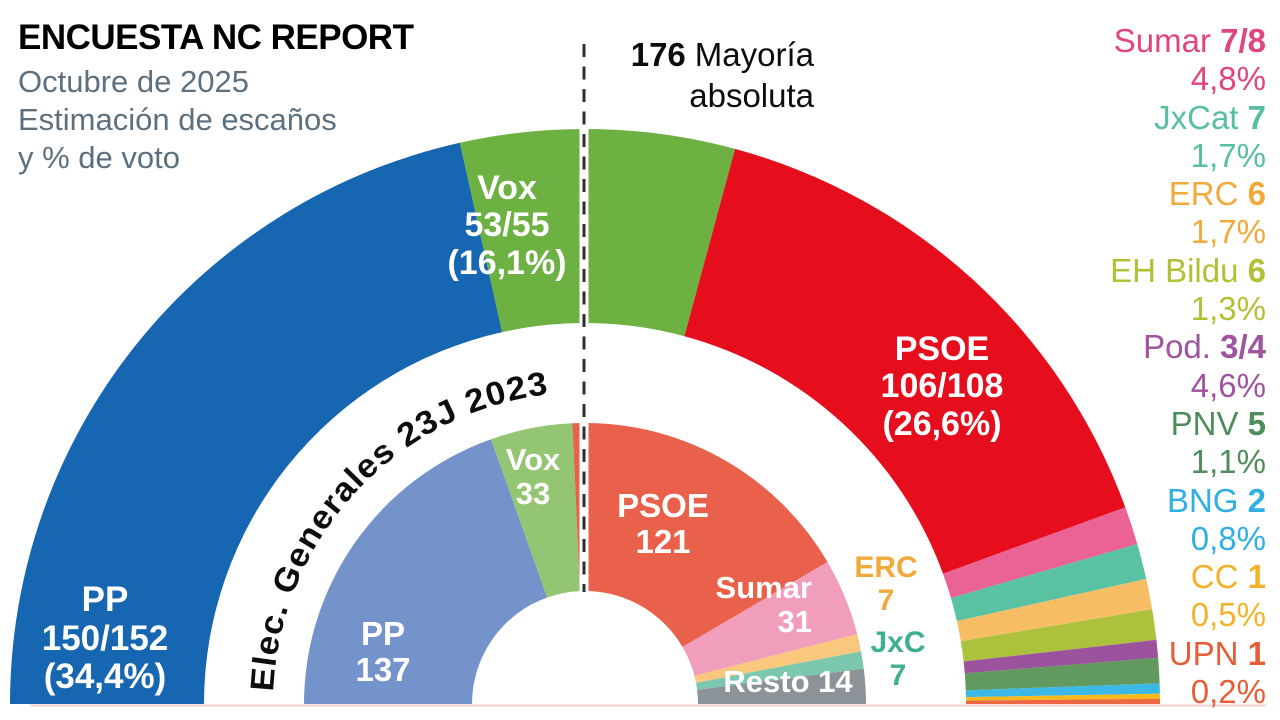 The image size is (1280, 720). I want to click on label-psoe-outer: PSOE 106/108 (26,6%), so click(942, 386).